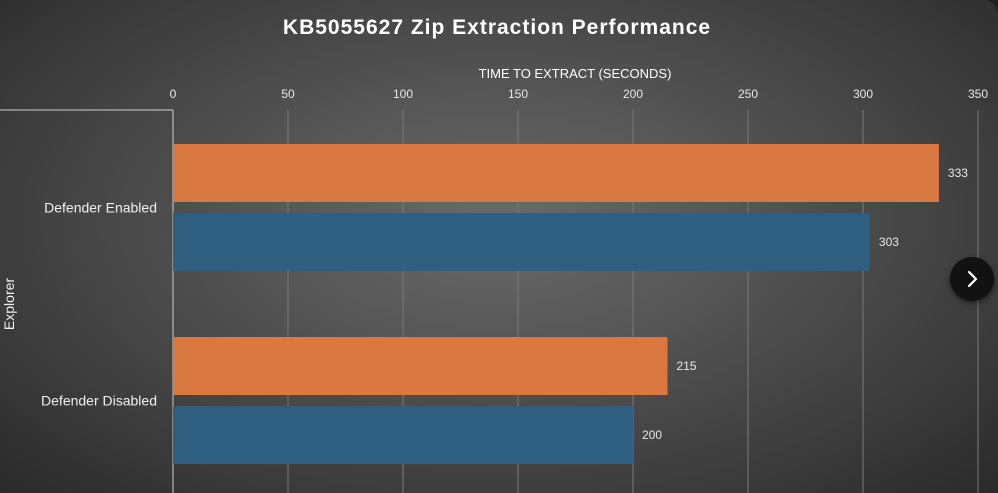 This screenshot has height=493, width=998. Describe the element at coordinates (497, 27) in the screenshot. I see `chart-title: KB5055627 Zip Extraction Performance` at that location.